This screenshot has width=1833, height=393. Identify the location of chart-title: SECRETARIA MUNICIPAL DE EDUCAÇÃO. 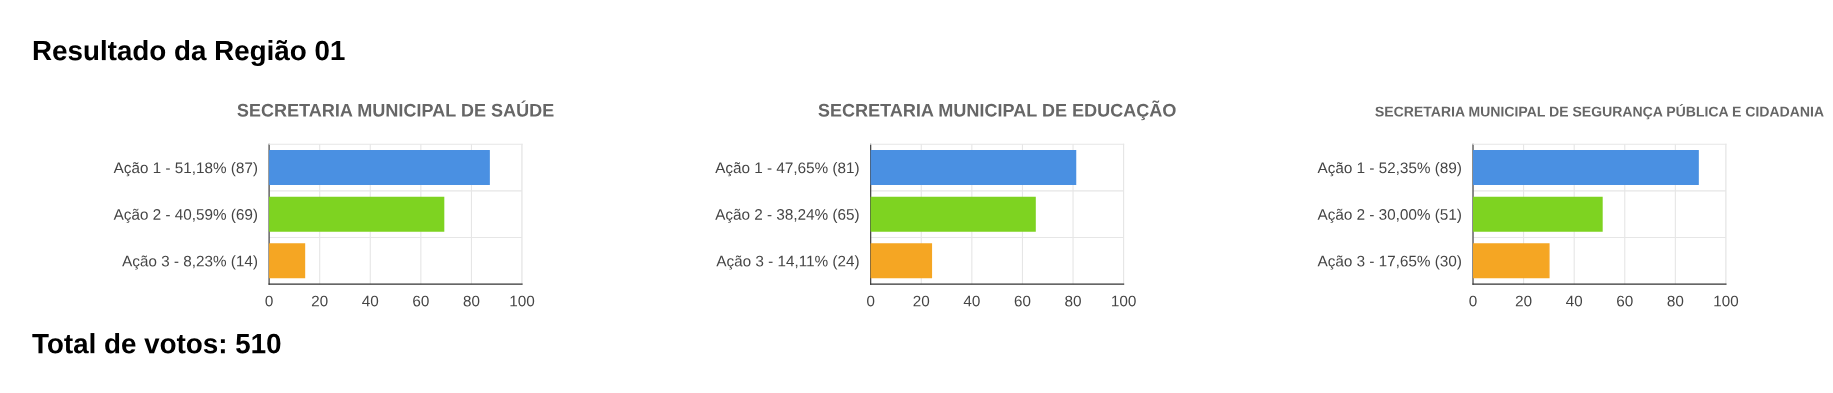
(997, 110).